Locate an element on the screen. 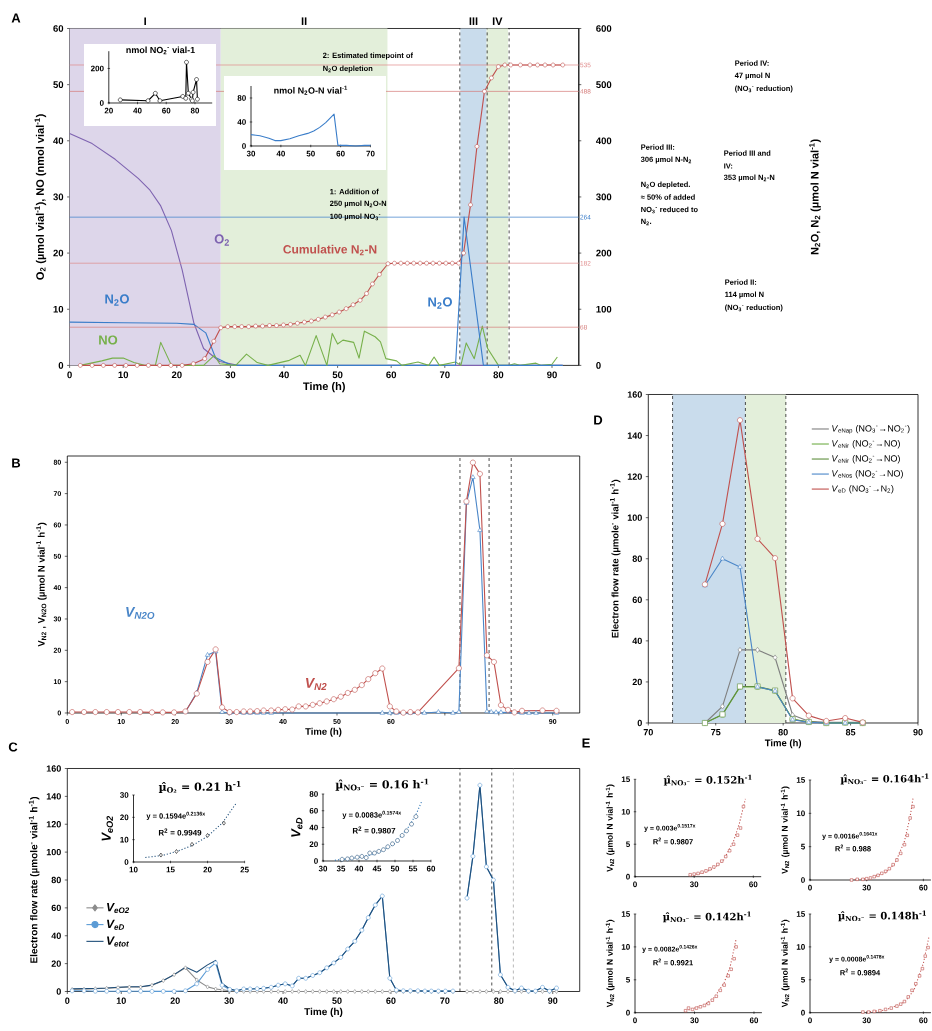  y-tick-label: 120 is located at coordinates (634, 476).